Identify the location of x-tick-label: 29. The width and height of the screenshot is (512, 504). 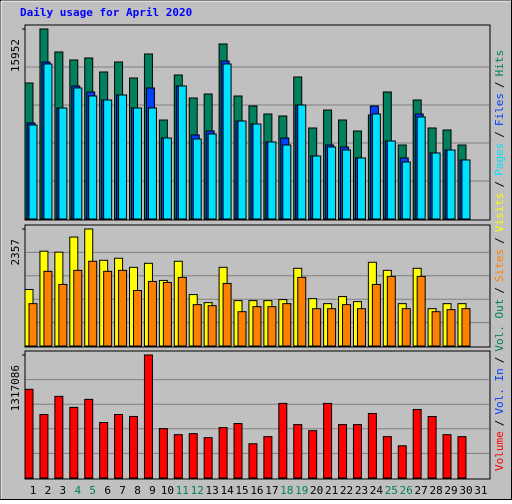
(450, 490).